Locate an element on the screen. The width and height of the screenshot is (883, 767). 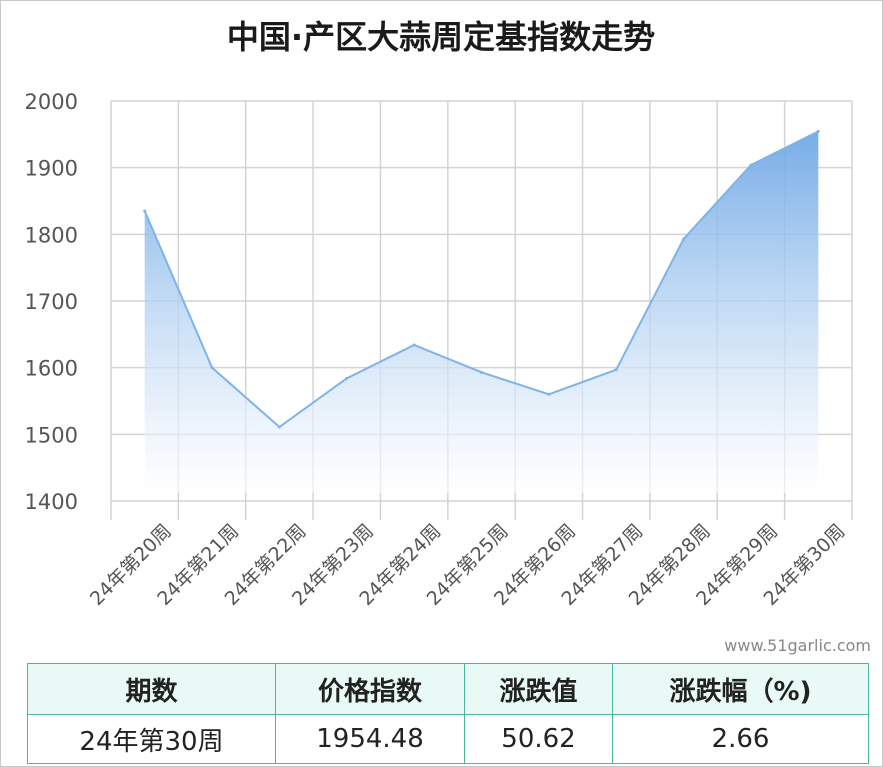
y-tick-label: 1700 is located at coordinates (51, 302).